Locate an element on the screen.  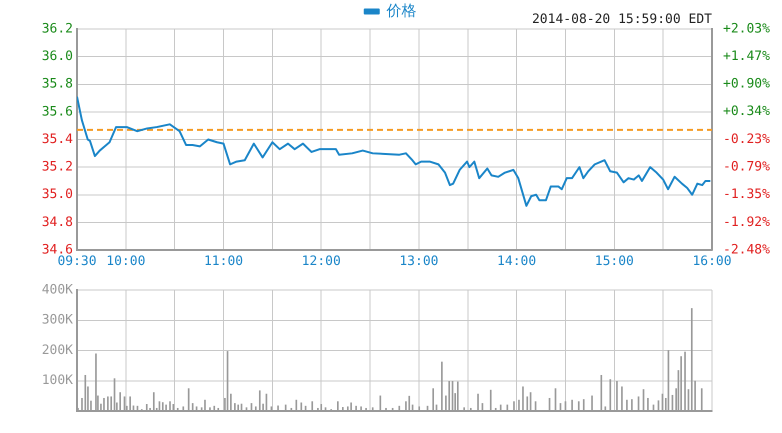
text: 2014-08-20 15:59:00 EDT is located at coordinates (622, 19).